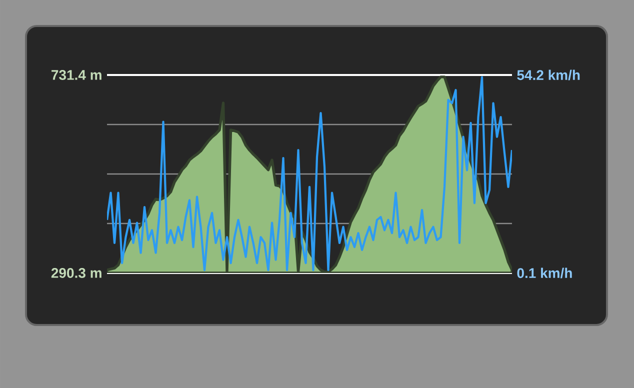 Image resolution: width=634 pixels, height=388 pixels. What do you see at coordinates (77, 75) in the screenshot?
I see `y-tick-label: 731.4 m` at bounding box center [77, 75].